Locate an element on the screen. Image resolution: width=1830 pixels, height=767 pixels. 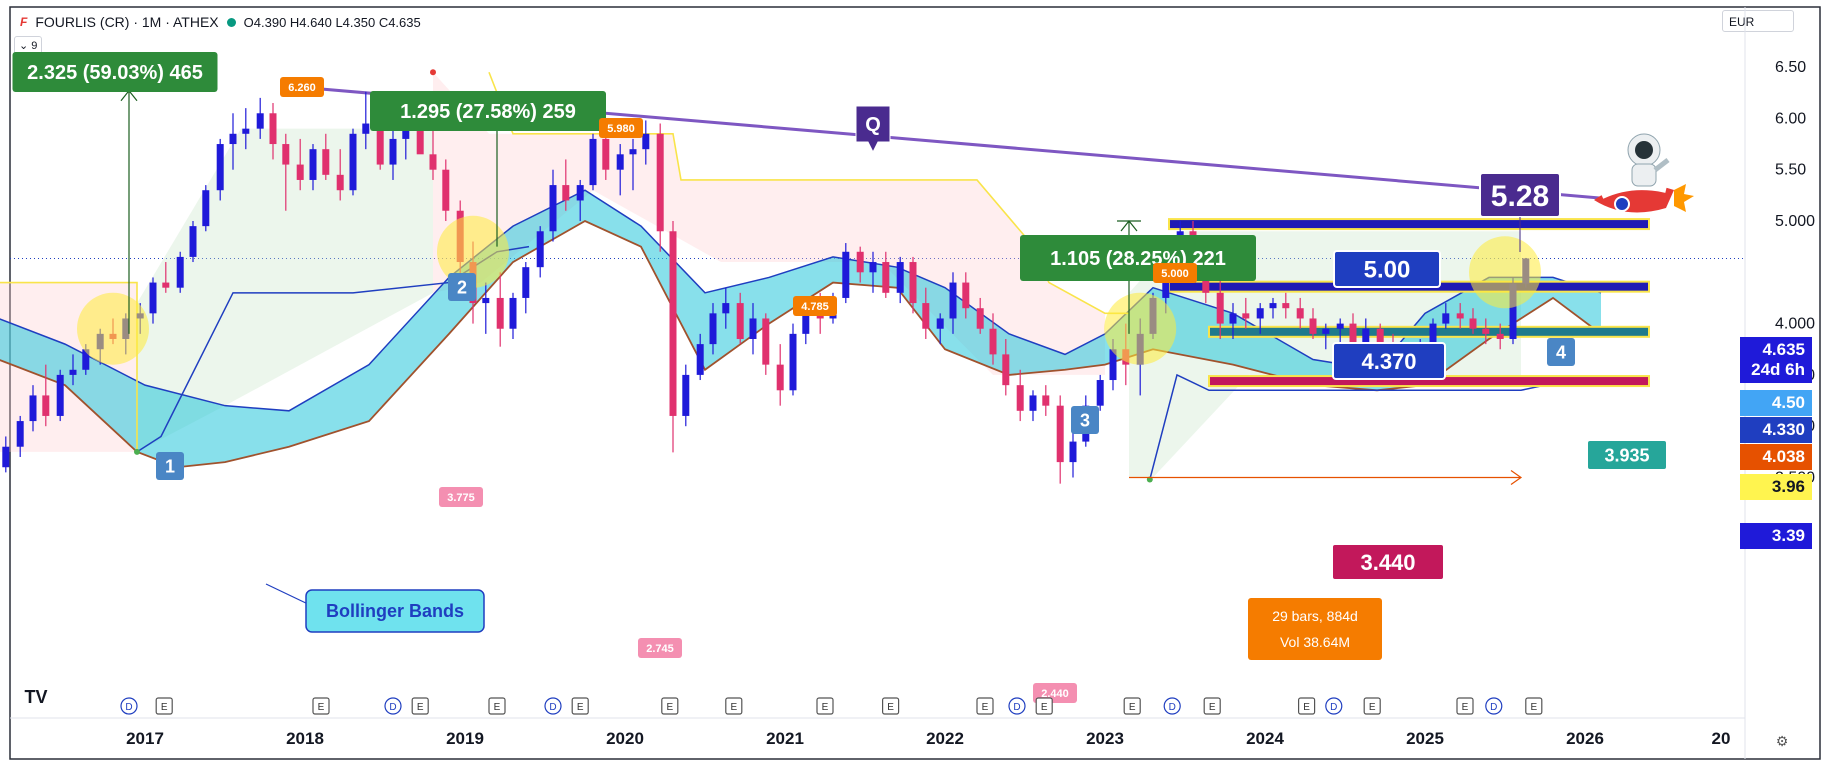
event-e-20: E is located at coordinates (1372, 706).